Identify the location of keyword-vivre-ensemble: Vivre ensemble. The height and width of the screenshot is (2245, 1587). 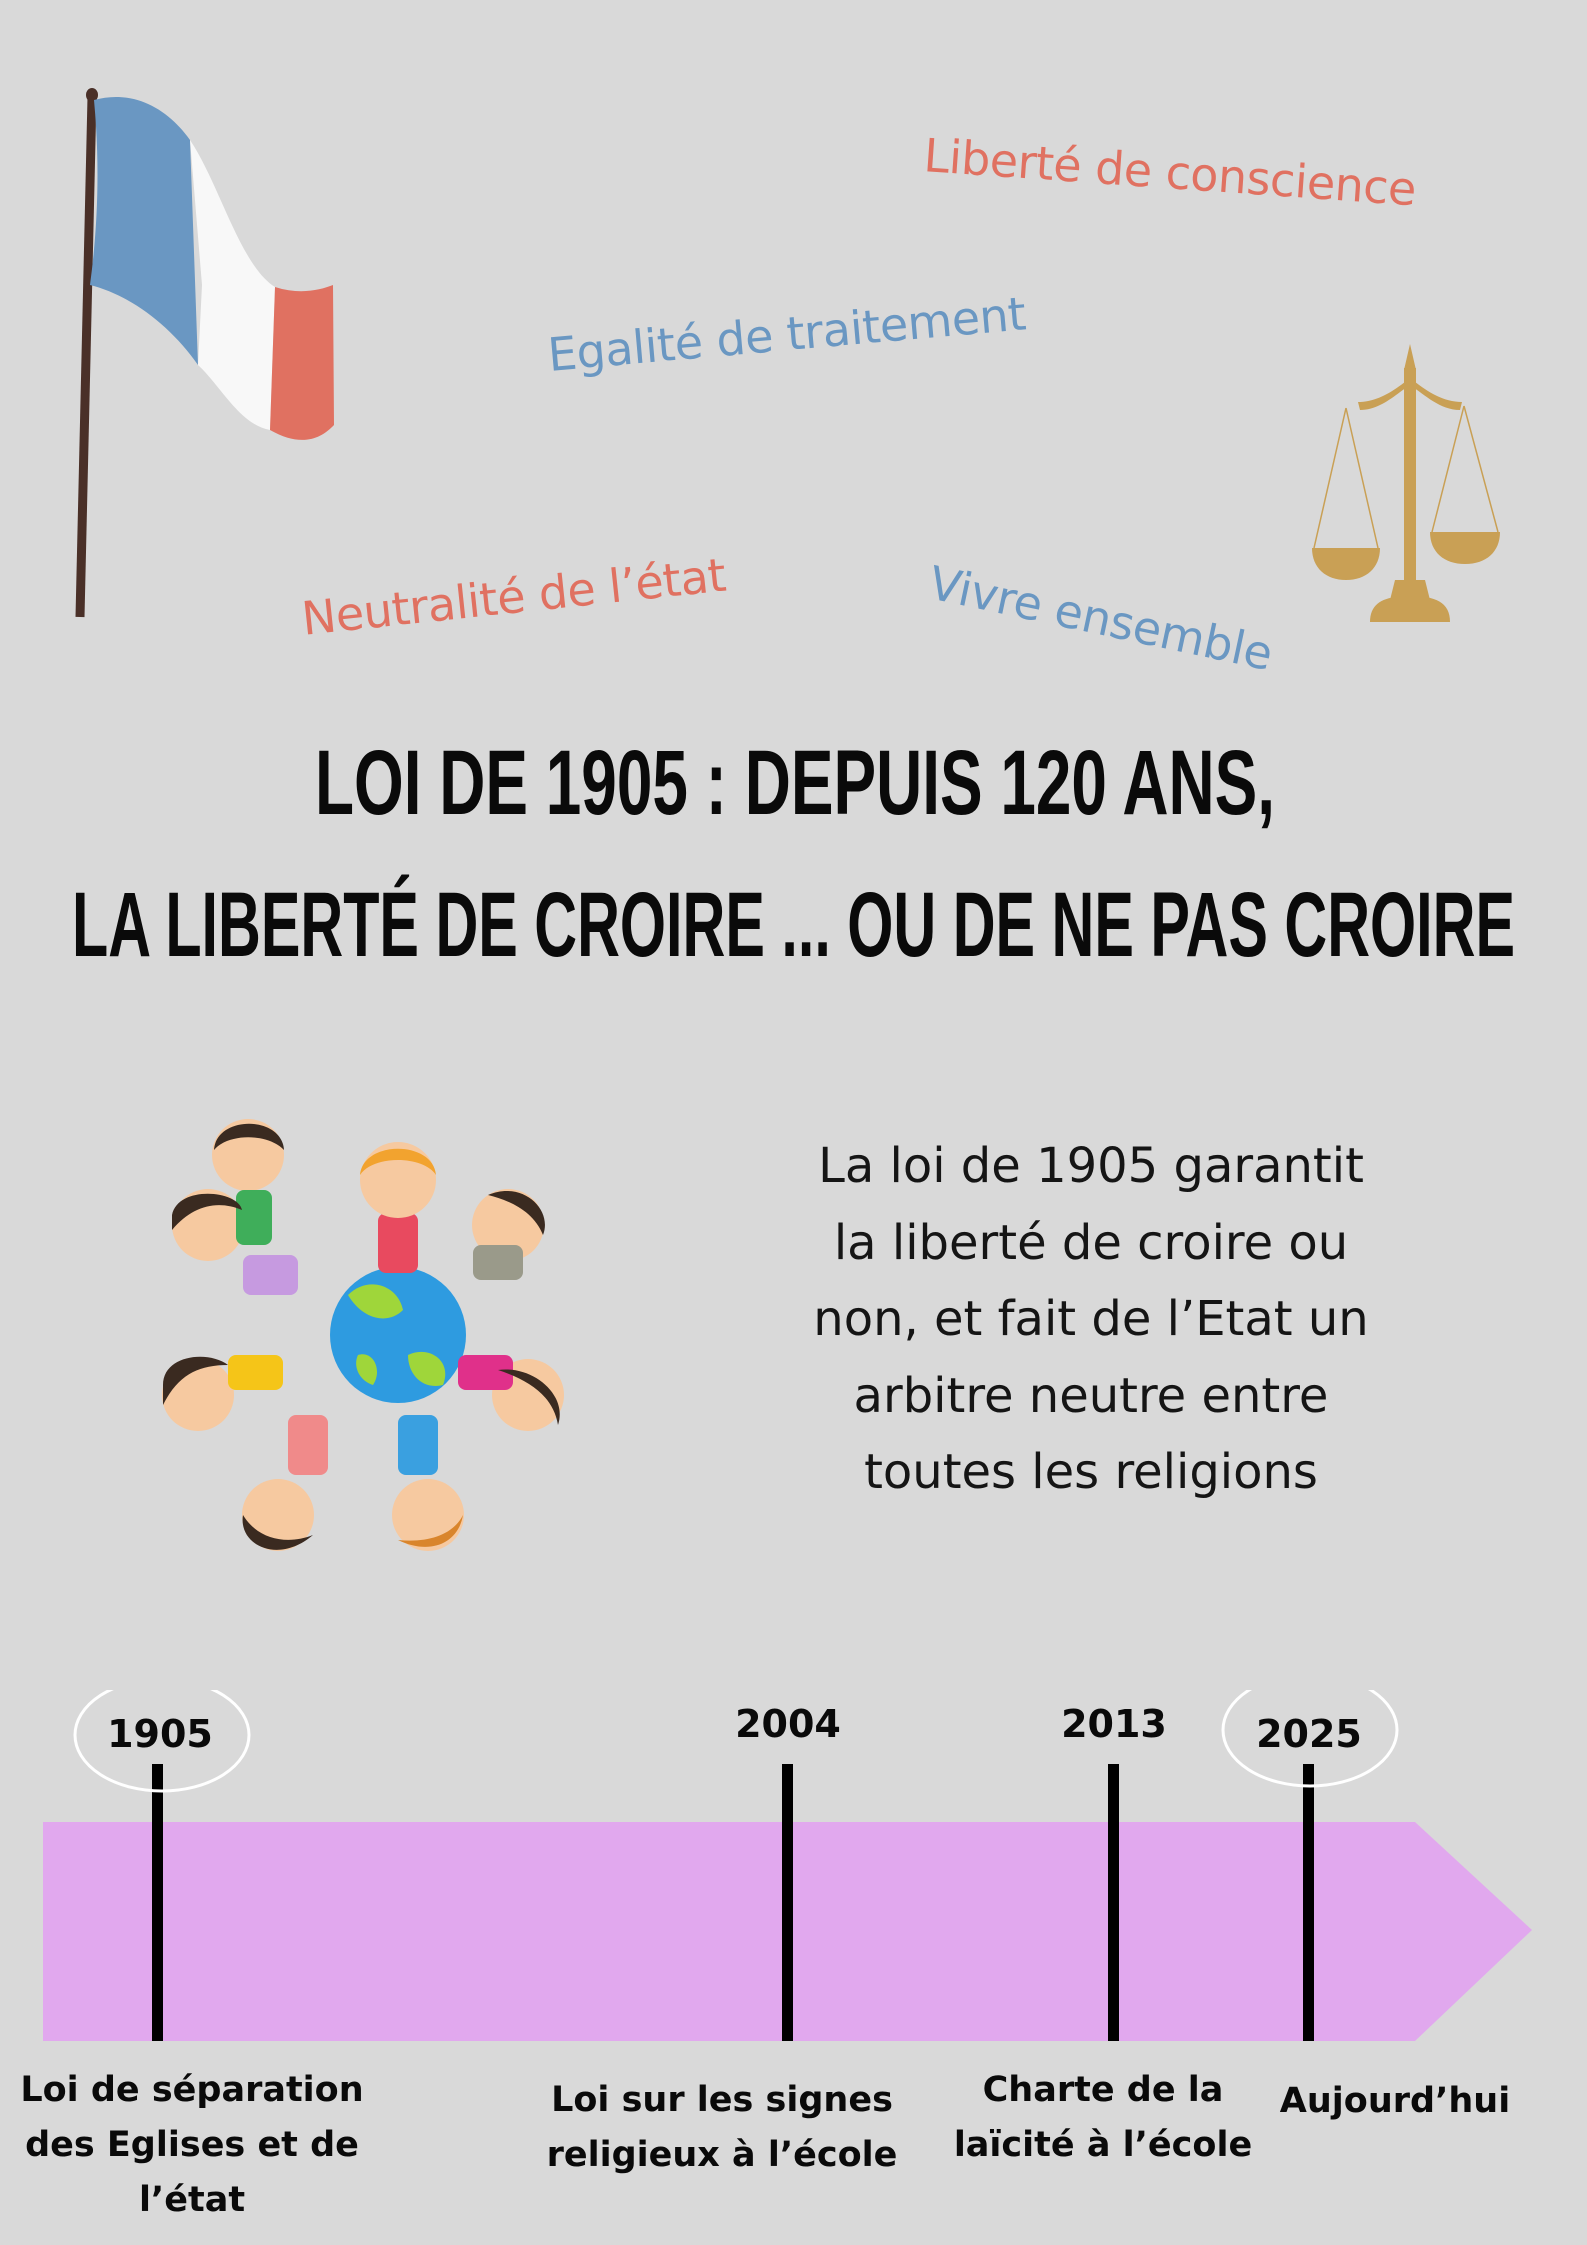
(1101, 618).